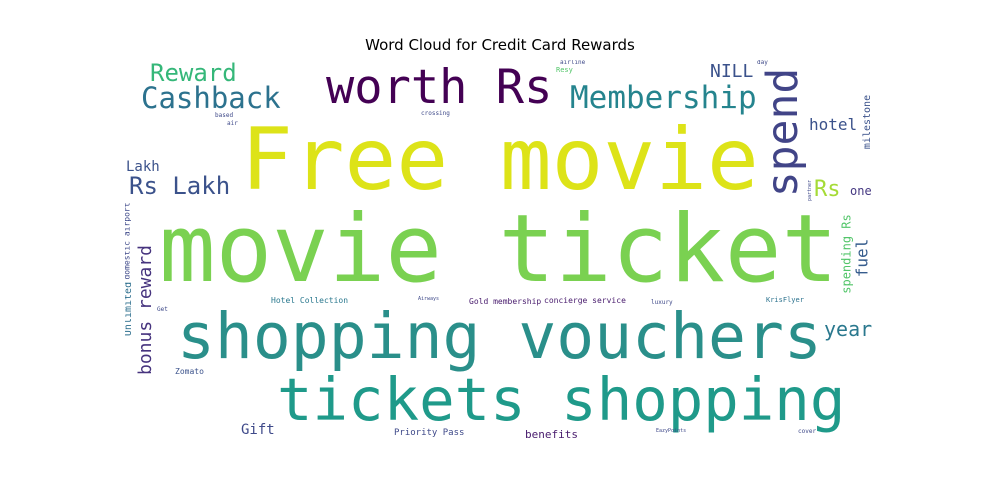 The height and width of the screenshot is (500, 1000). I want to click on word-cover-104: cover, so click(807, 431).